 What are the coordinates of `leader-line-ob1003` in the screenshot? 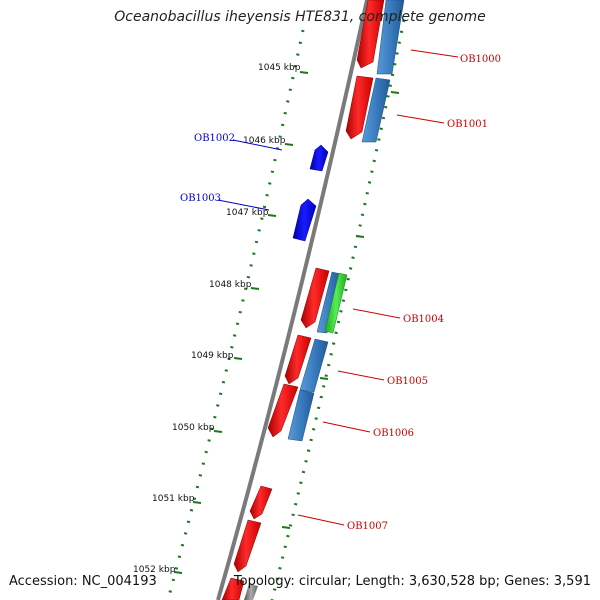 It's located at (243, 205).